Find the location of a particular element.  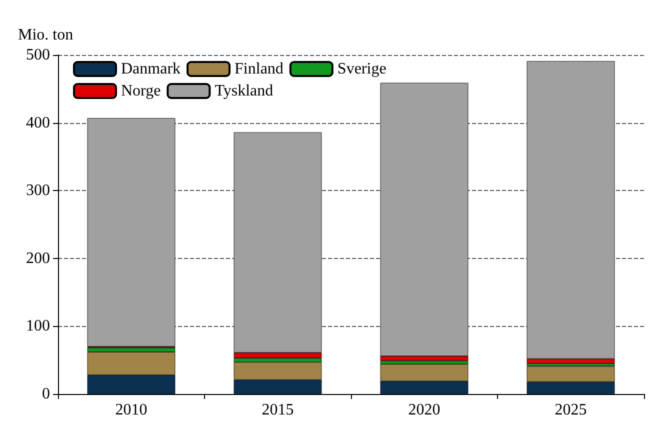

x-tick-label: 2015 is located at coordinates (278, 410).